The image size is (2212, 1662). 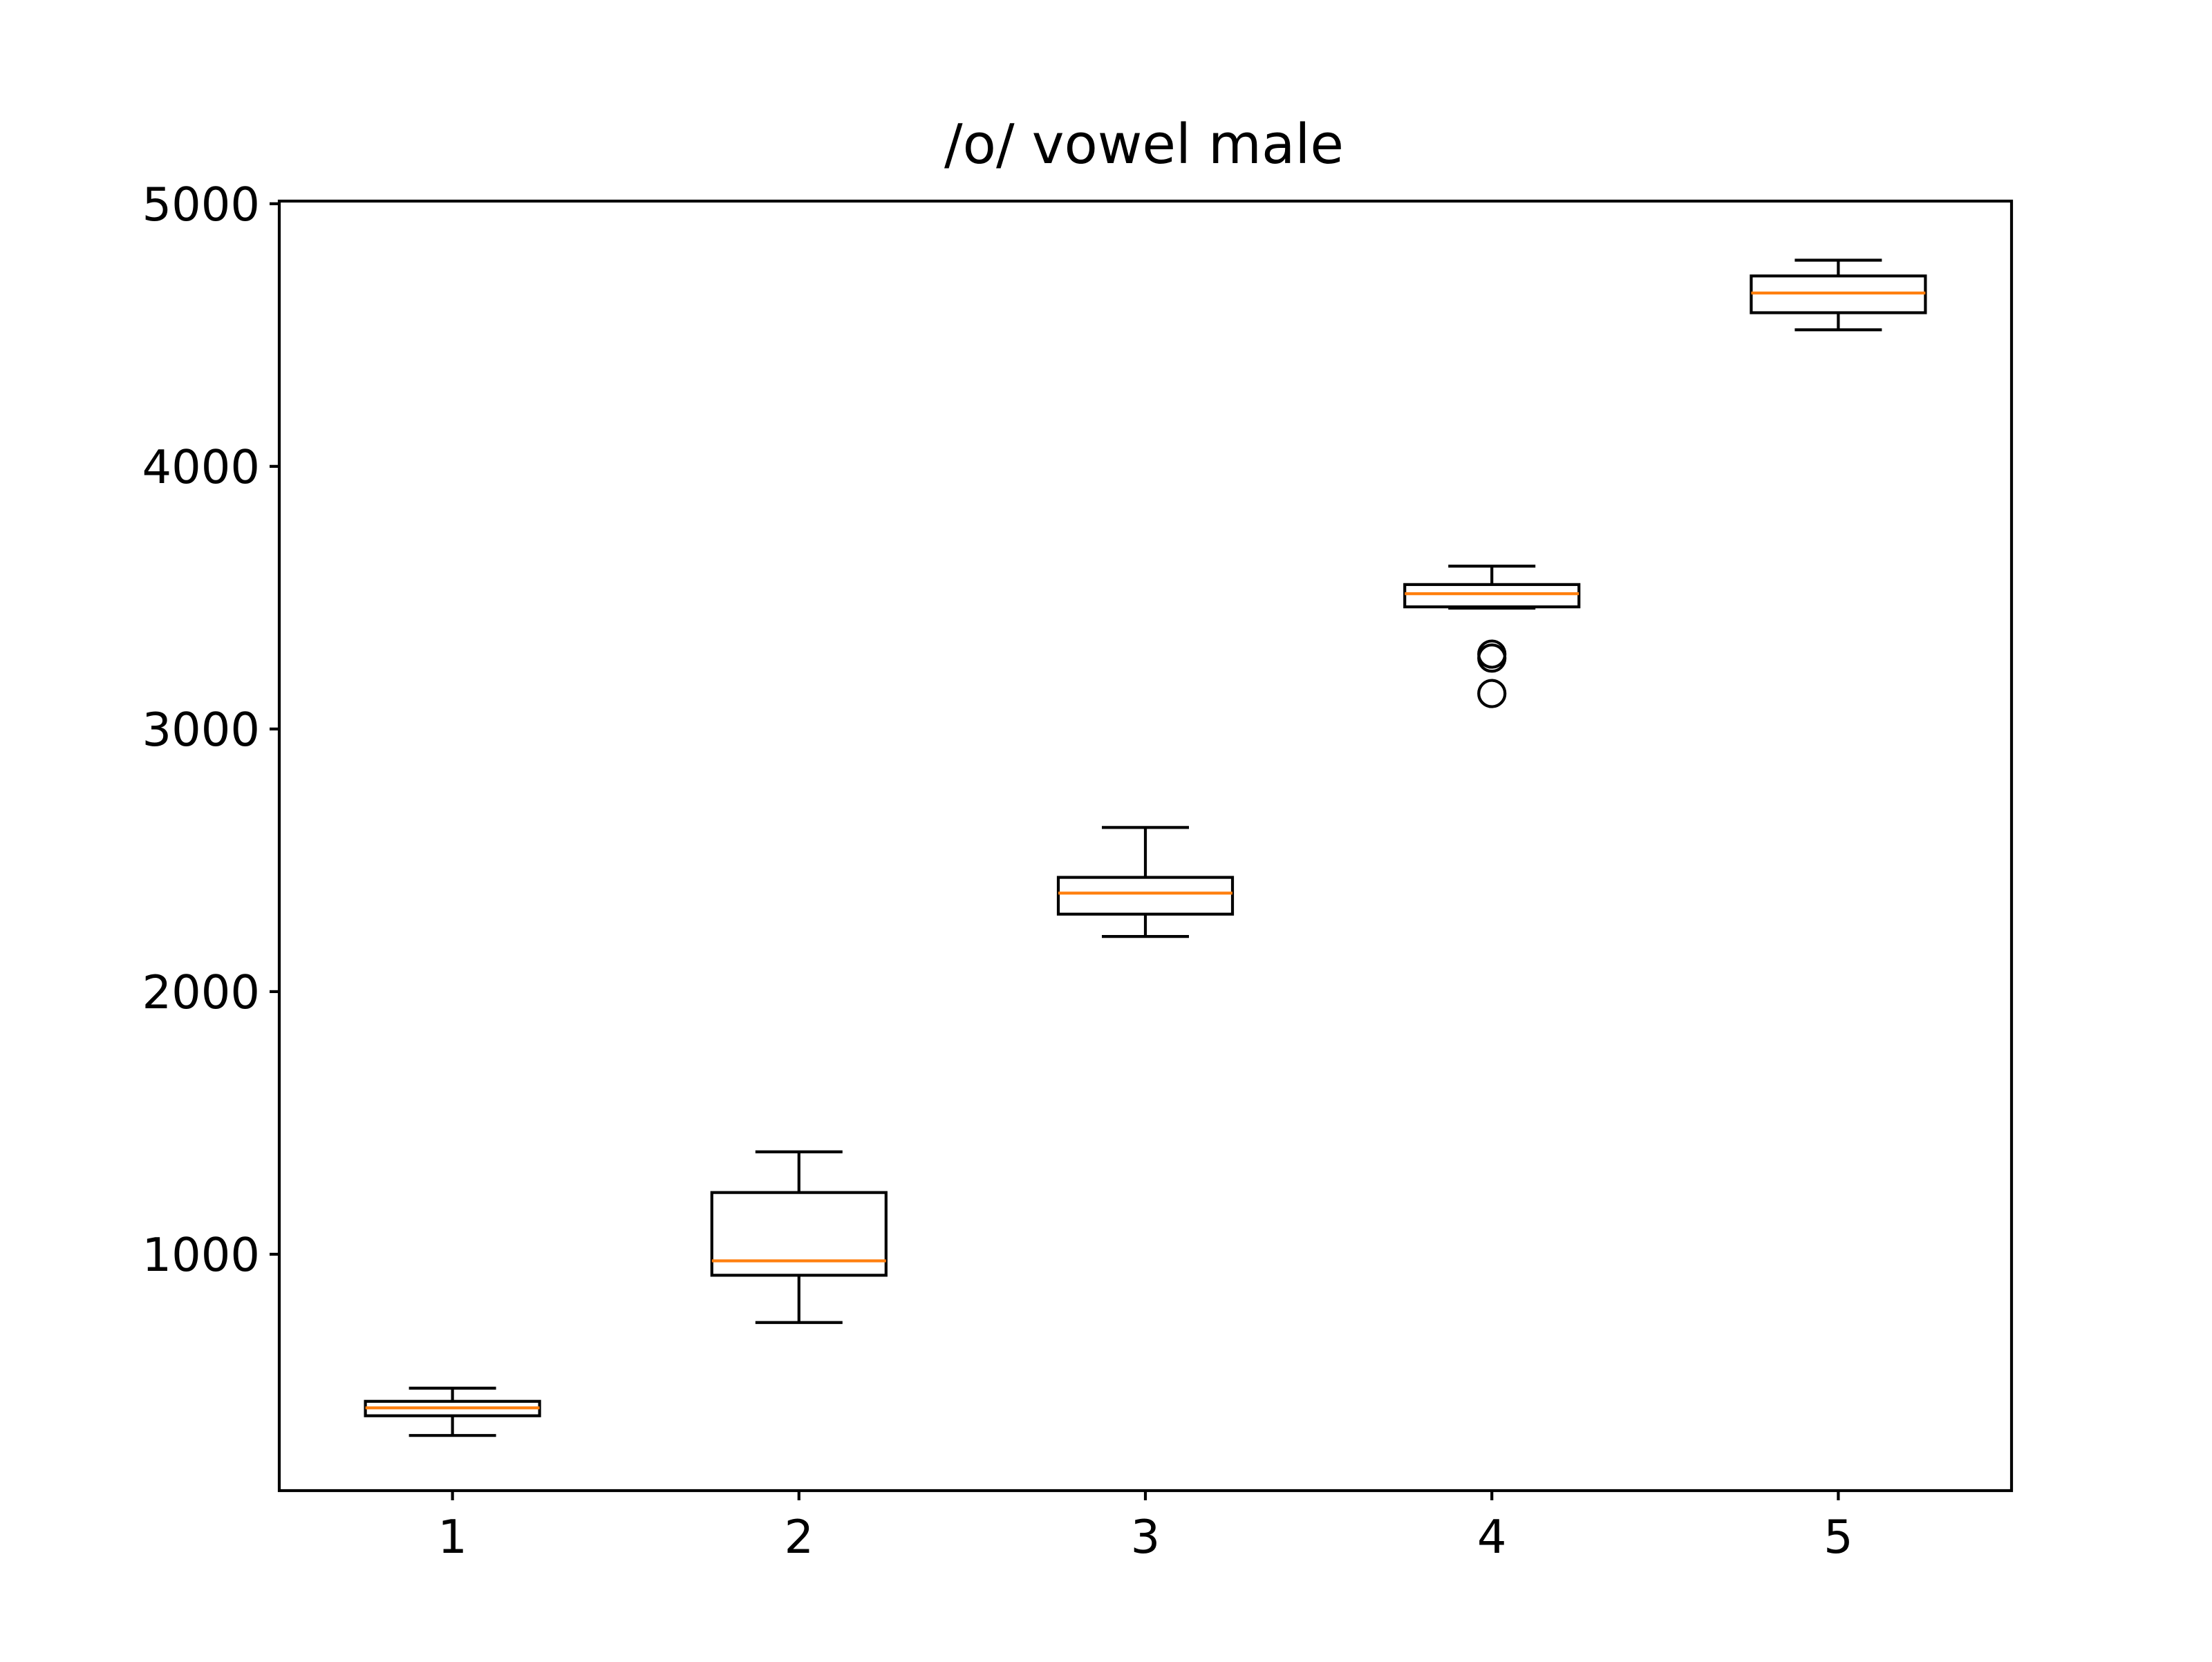 I want to click on x-tick-label: 3, so click(x=1146, y=1537).